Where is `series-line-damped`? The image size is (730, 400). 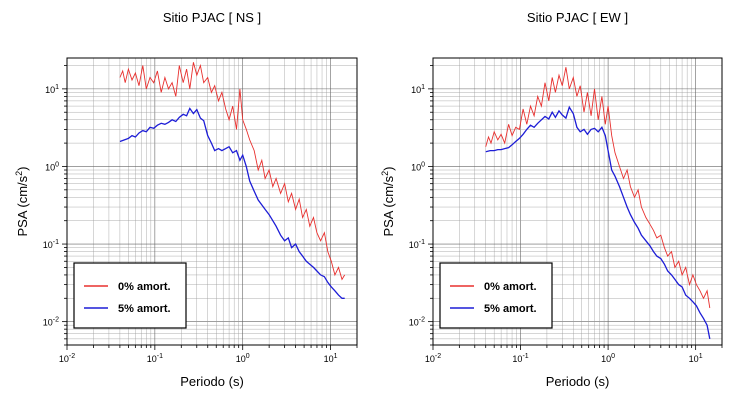
series-line-damped is located at coordinates (232, 203).